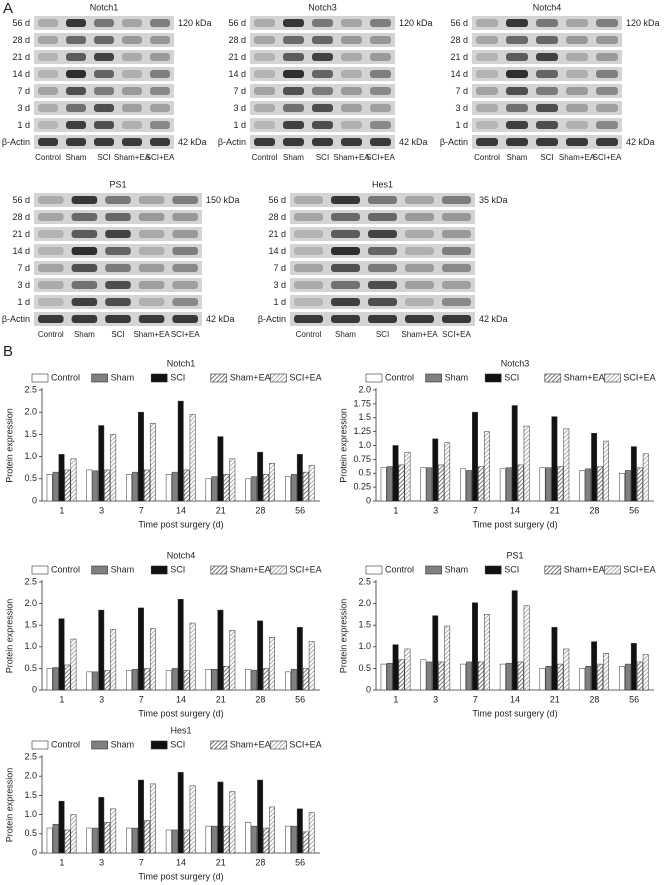  Describe the element at coordinates (23, 285) in the screenshot. I see `blot-row-label: 3 d` at that location.